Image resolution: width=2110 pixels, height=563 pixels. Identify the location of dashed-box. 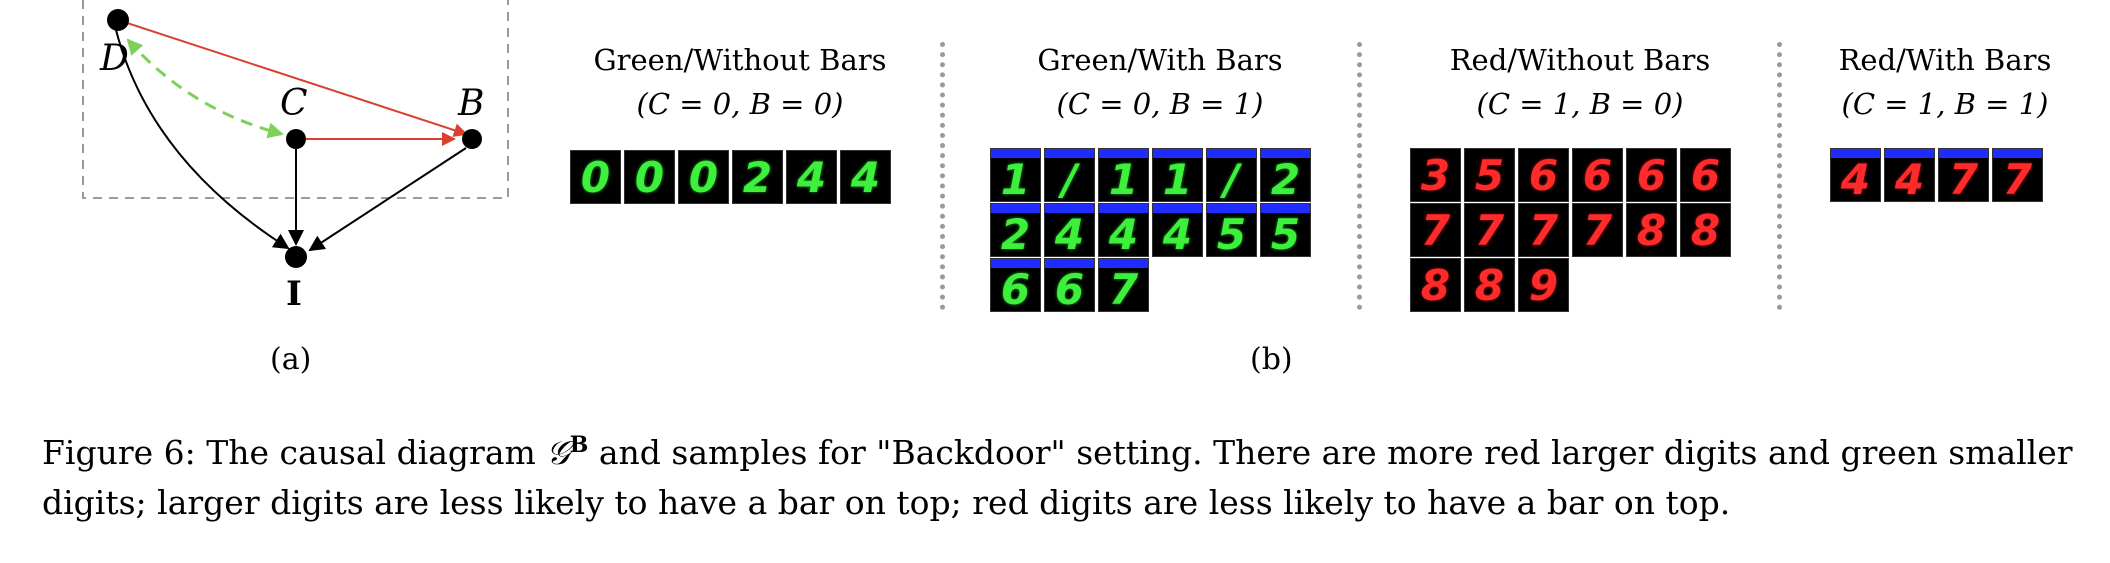
(295, 99).